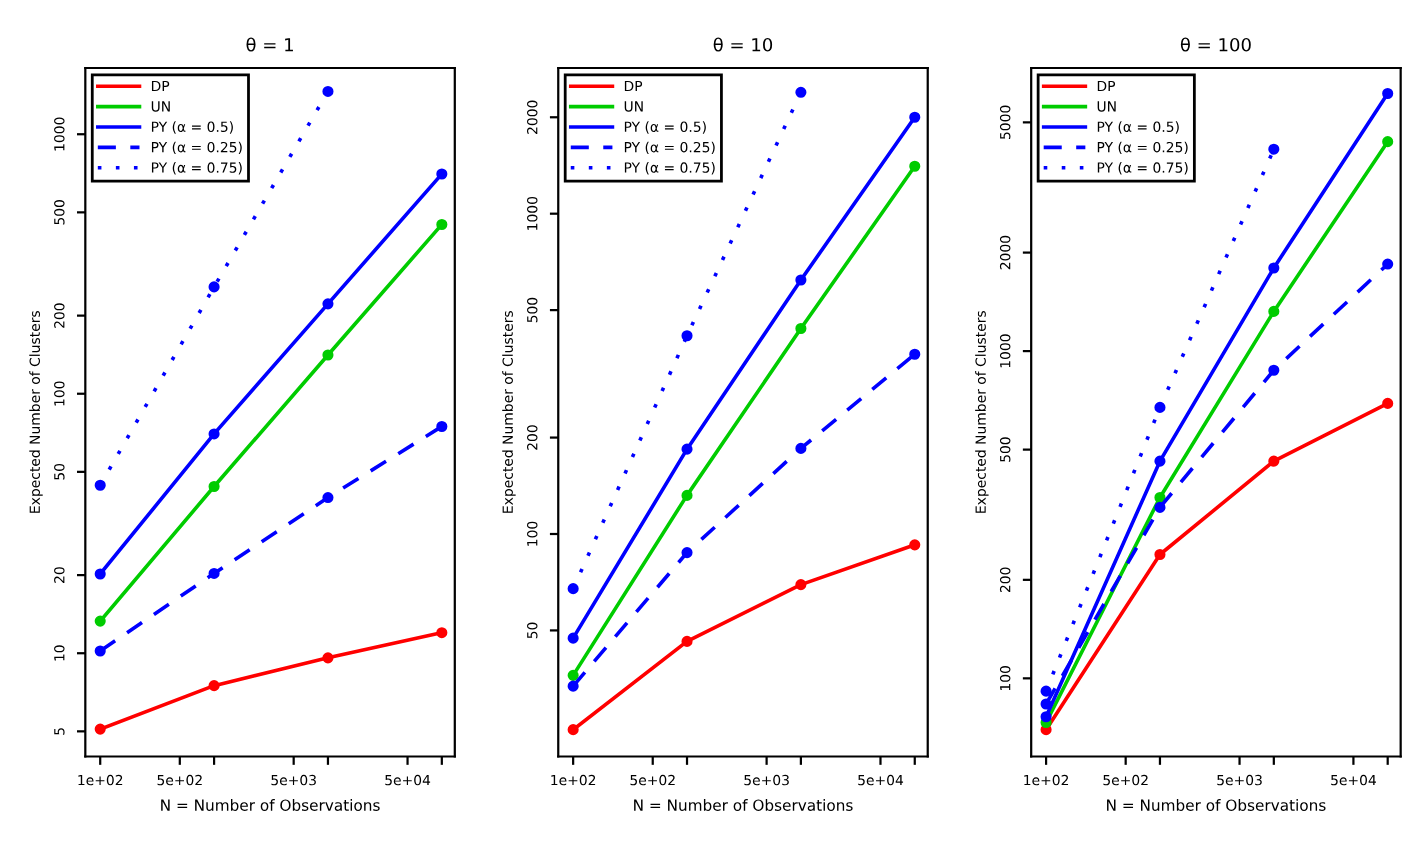  Describe the element at coordinates (743, 44) in the screenshot. I see `chart-title: θ = 10` at that location.